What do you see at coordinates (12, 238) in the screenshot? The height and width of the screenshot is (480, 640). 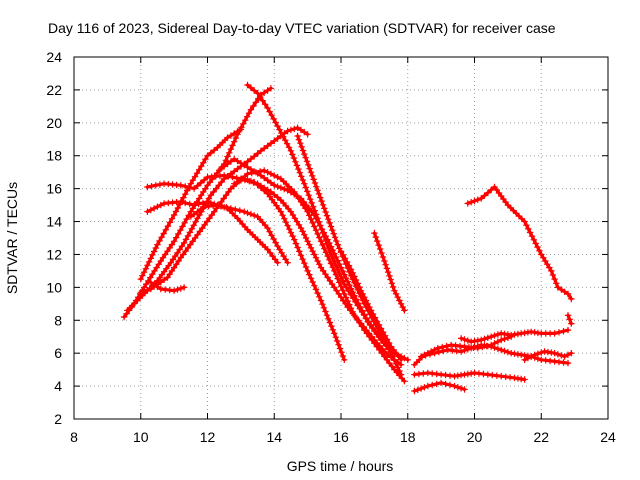 I see `y-axis-label: SDTVAR / TECUs` at bounding box center [12, 238].